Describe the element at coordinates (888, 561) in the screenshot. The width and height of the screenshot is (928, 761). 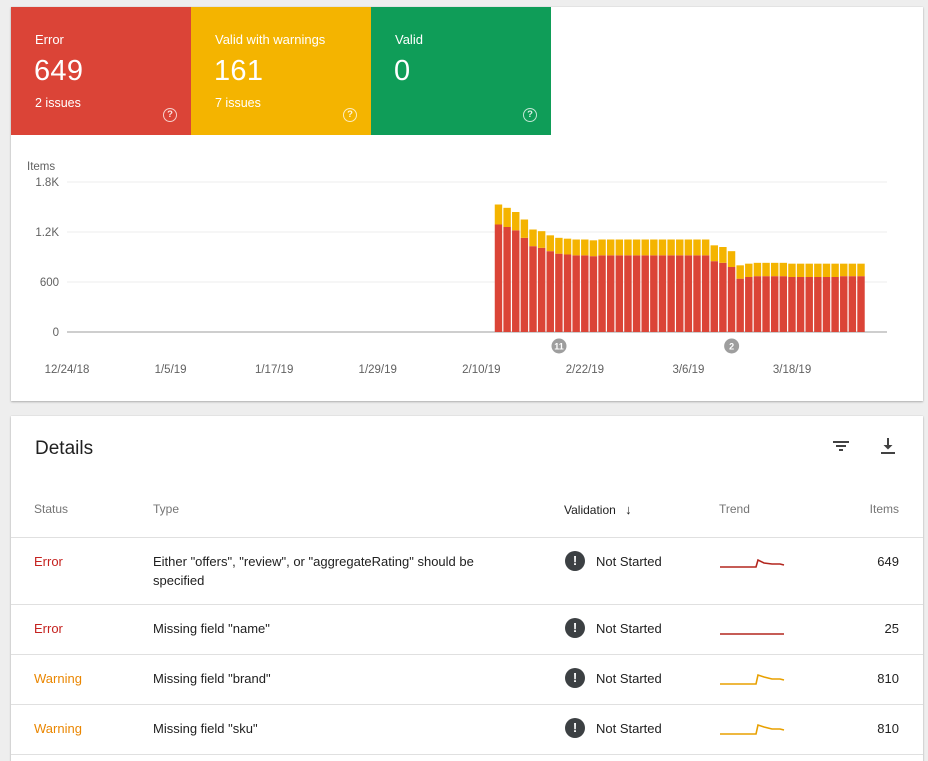
I see `items-cell: 649` at that location.